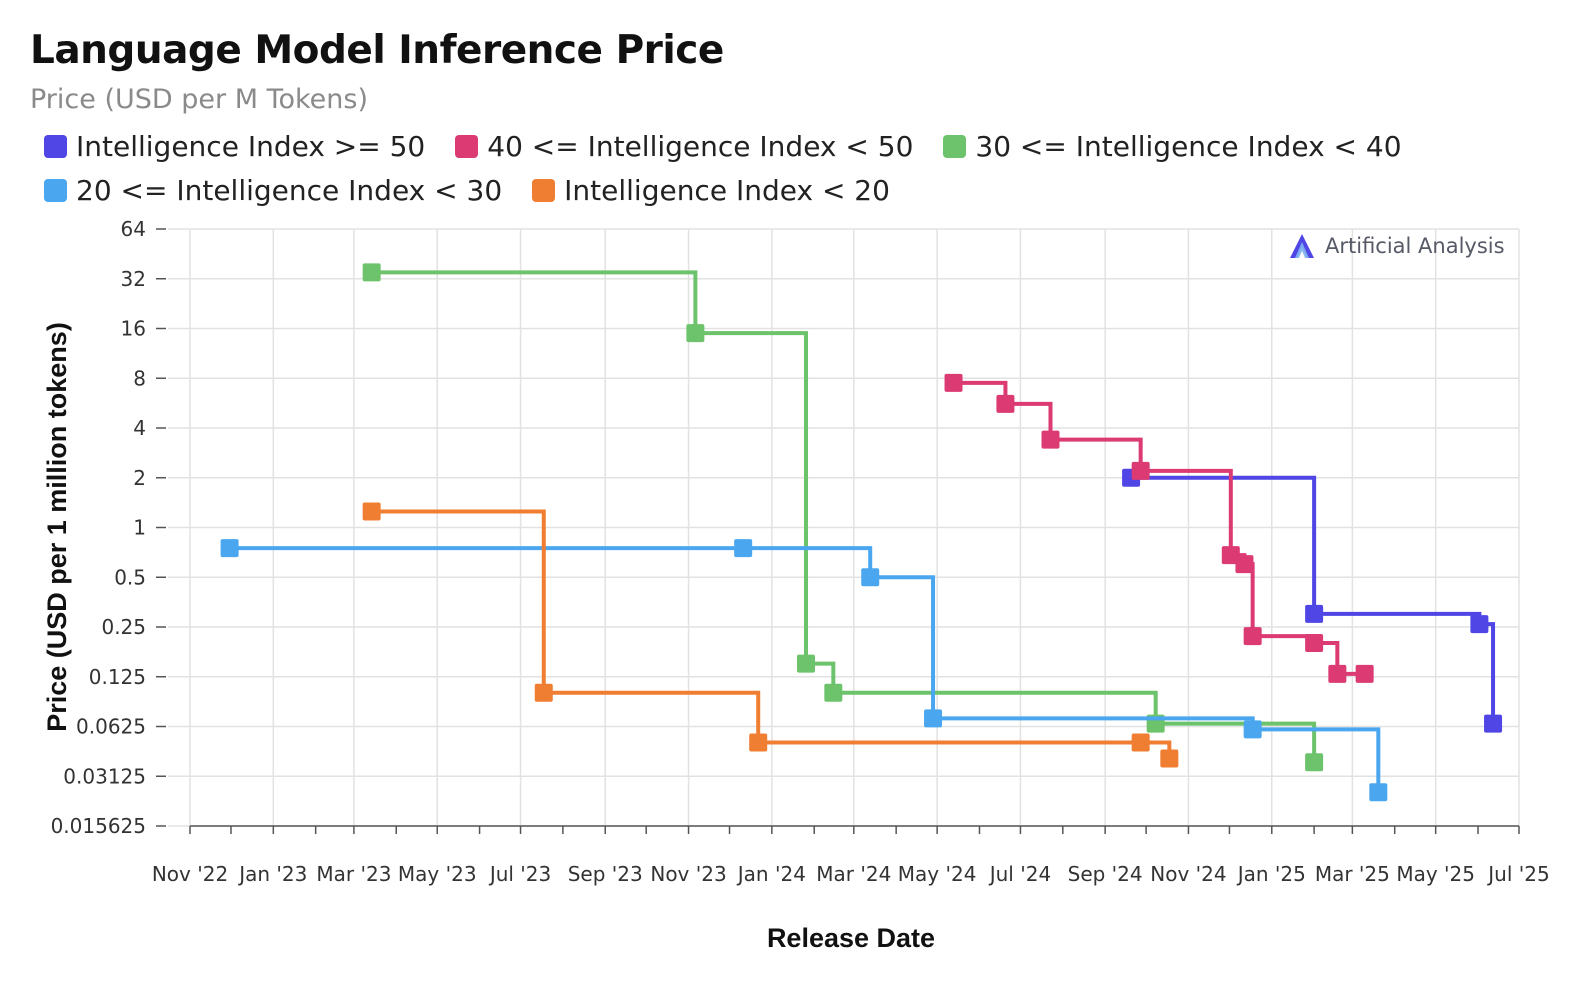  What do you see at coordinates (937, 874) in the screenshot?
I see `x-tick-label: May '24` at bounding box center [937, 874].